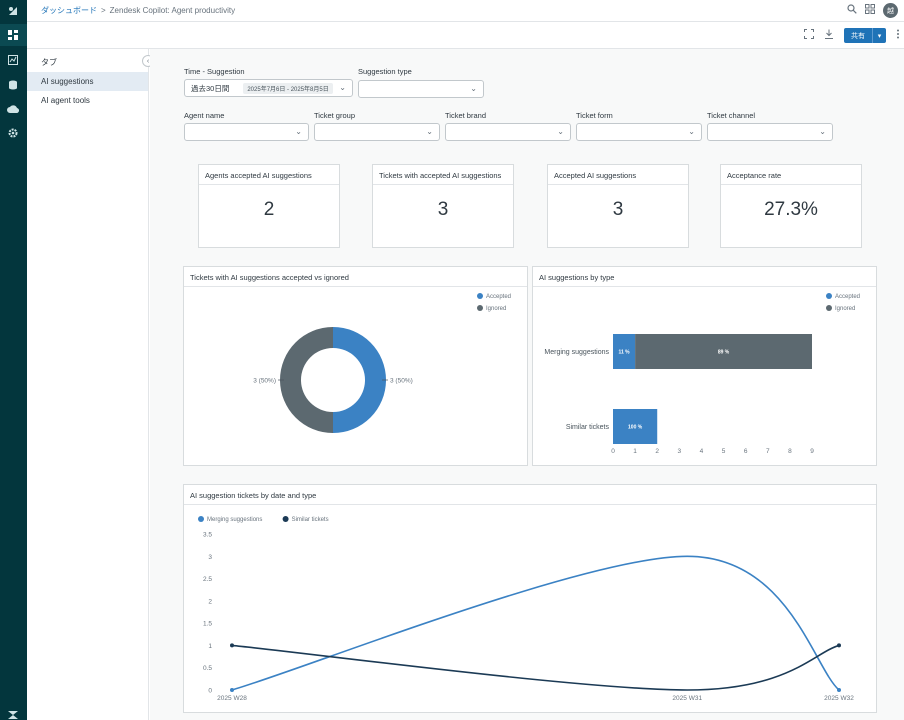  What do you see at coordinates (382, 363) in the screenshot?
I see `donut-chart: Accepted Ignored 3 (50%) 3 (50%)` at bounding box center [382, 363].